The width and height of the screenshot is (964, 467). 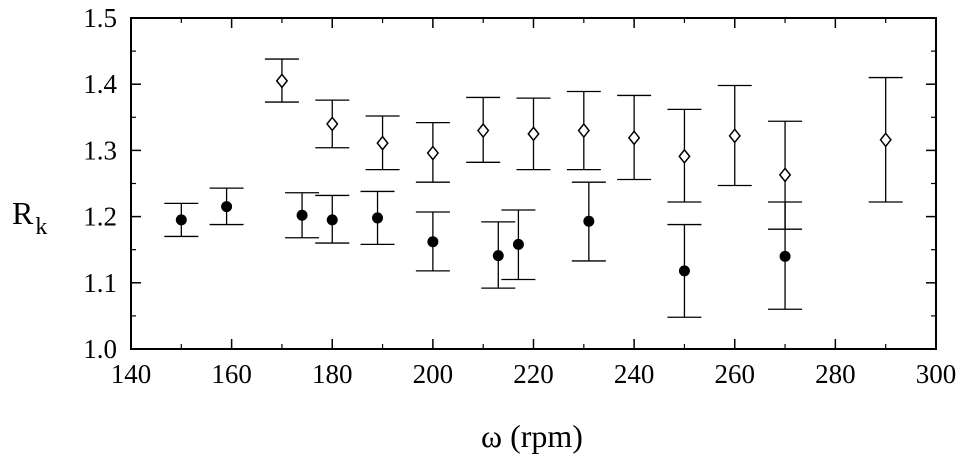 I want to click on y-axis-label: Rk, so click(x=29, y=217).